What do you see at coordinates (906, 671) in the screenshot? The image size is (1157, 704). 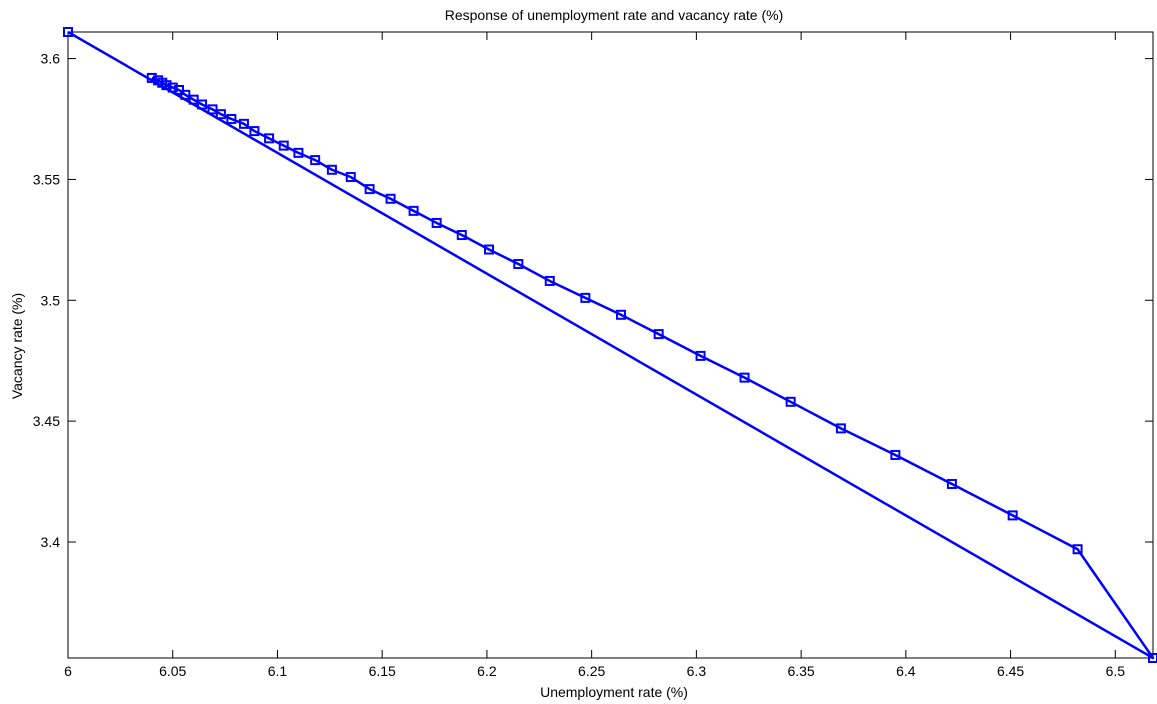 I see `x-tick-label: 6.4` at bounding box center [906, 671].